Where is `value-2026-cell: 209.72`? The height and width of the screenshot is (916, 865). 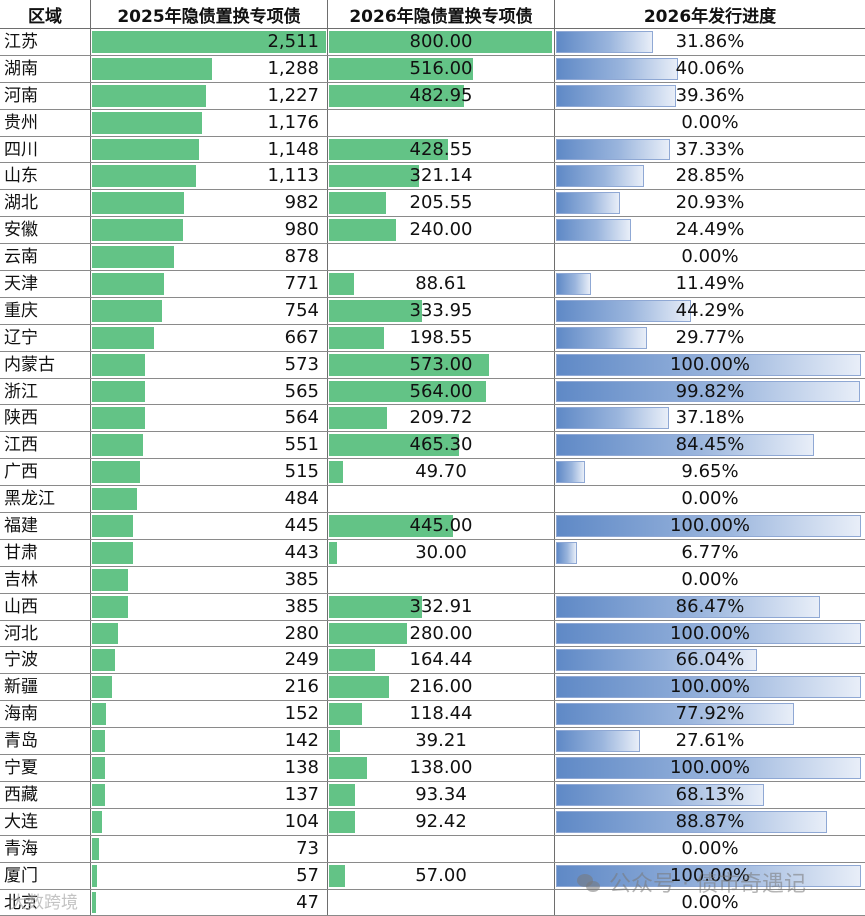 value-2026-cell: 209.72 is located at coordinates (441, 418).